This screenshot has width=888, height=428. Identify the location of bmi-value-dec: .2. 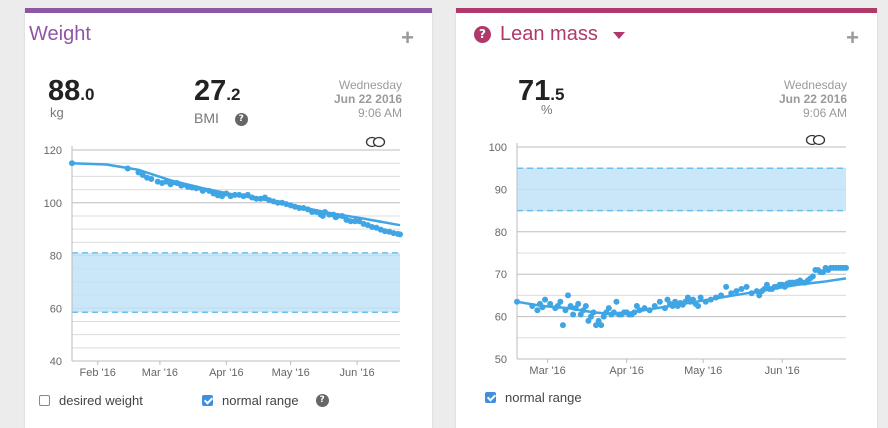
(233, 94).